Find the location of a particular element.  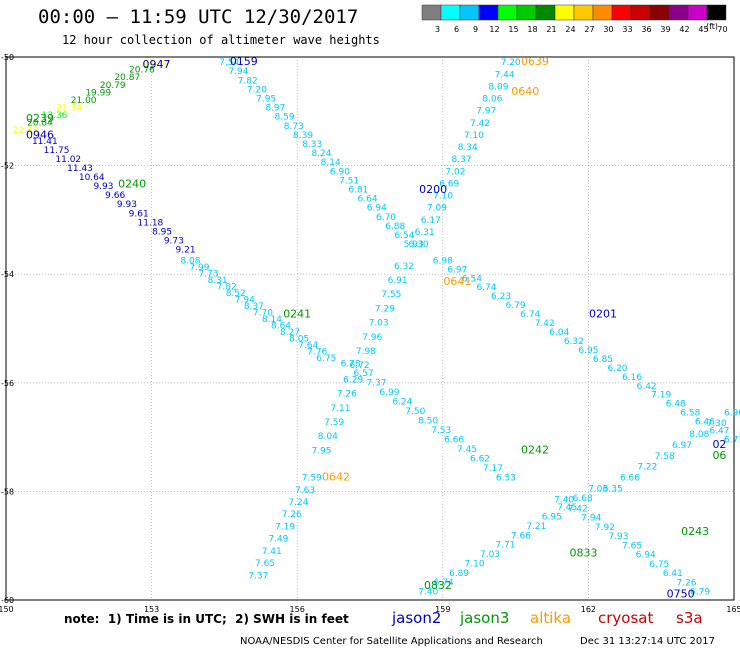

wave-height-value: 7.93 is located at coordinates (618, 537).